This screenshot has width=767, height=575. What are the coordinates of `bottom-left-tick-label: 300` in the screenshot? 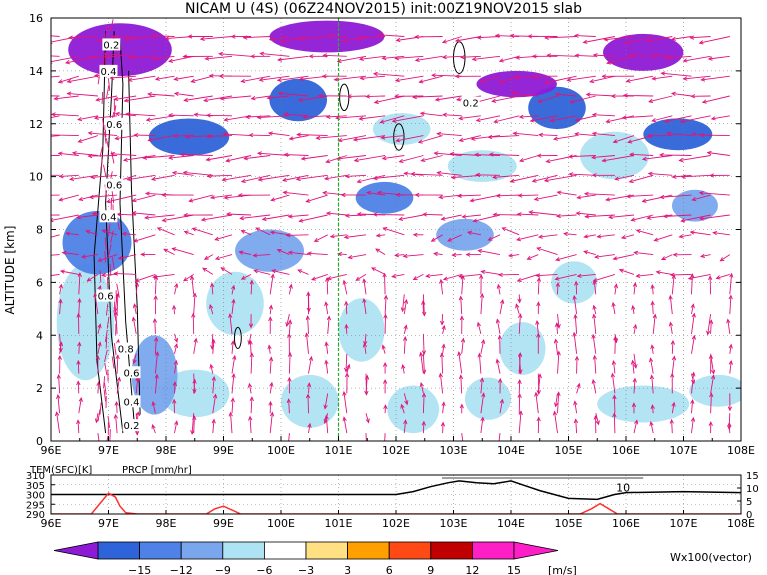 It's located at (35, 496).